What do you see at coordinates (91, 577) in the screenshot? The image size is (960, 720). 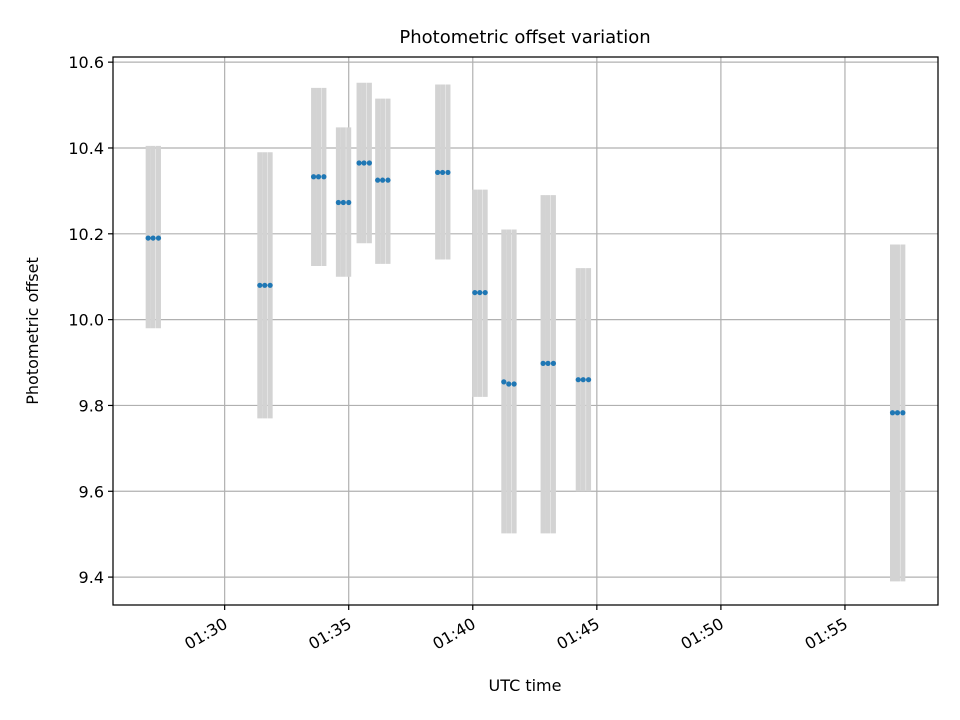 I see `y-tick-label: 9.4` at bounding box center [91, 577].